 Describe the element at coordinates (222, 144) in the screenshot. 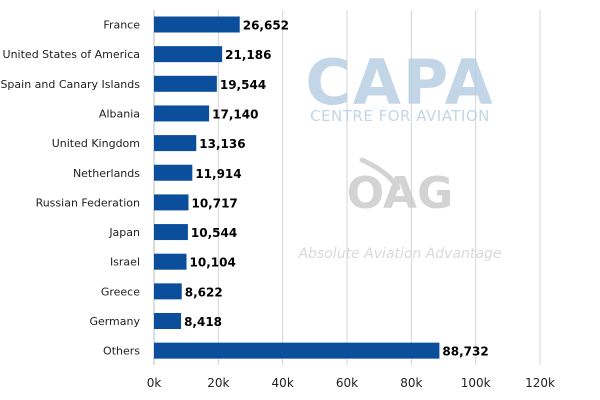

I see `value-label: 13,136` at that location.